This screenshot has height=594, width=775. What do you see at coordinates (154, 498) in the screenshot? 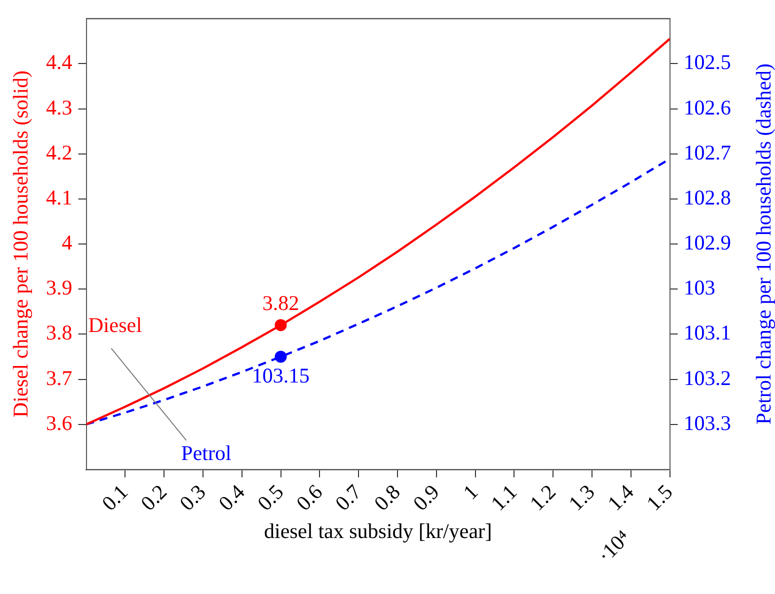
I see `x-tick-label: 0.2` at bounding box center [154, 498].